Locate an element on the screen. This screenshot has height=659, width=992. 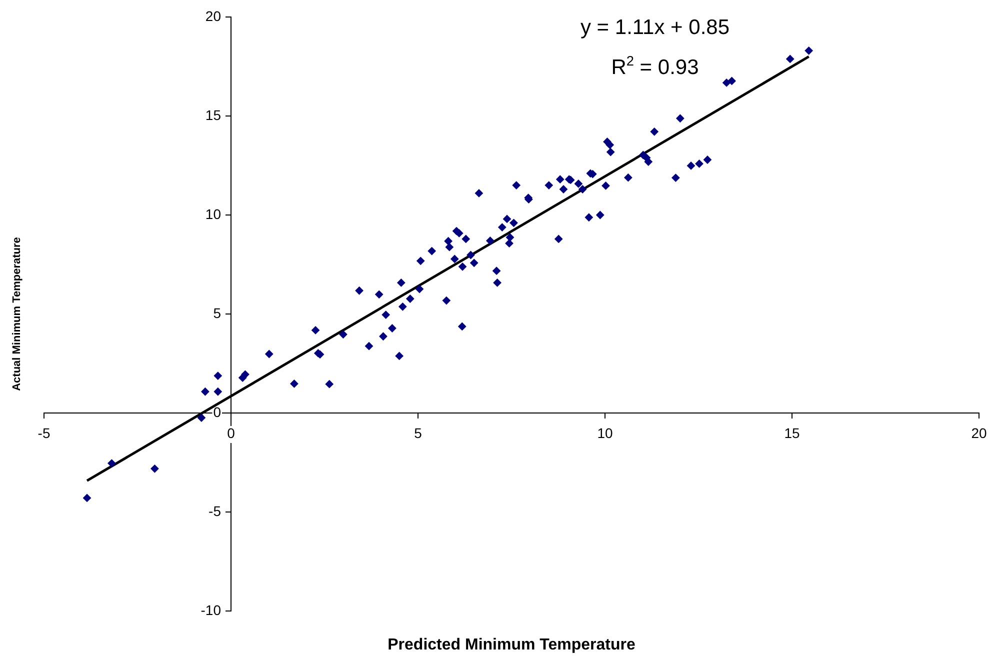
x-tick-label: -5 is located at coordinates (44, 432).